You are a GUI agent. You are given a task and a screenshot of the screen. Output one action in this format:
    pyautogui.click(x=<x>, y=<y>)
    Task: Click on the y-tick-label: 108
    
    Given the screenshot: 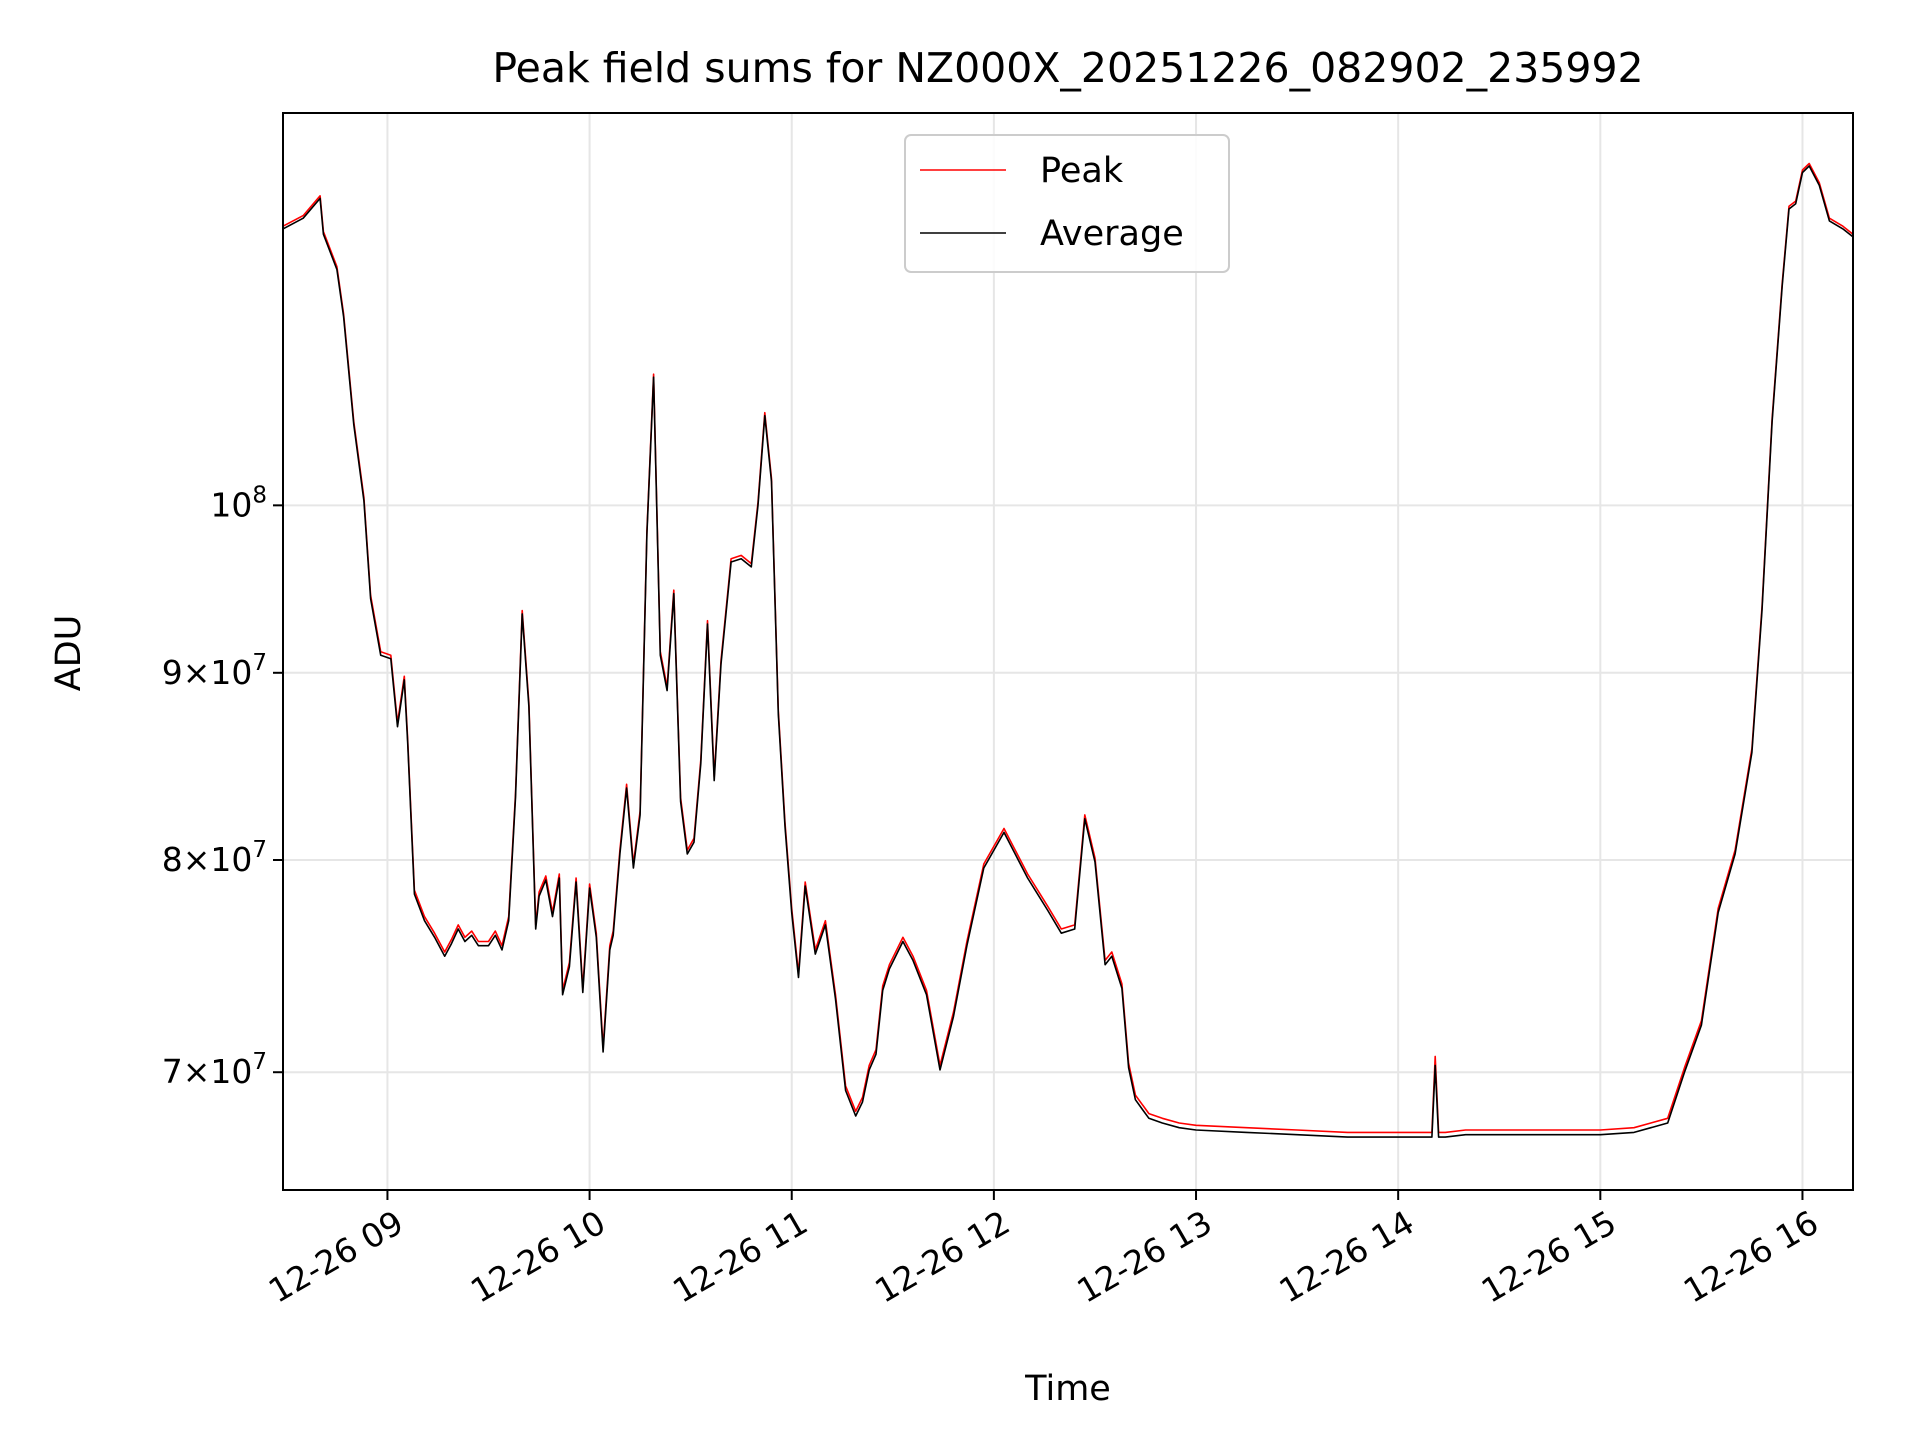 What is the action you would take?
    pyautogui.click(x=238, y=503)
    